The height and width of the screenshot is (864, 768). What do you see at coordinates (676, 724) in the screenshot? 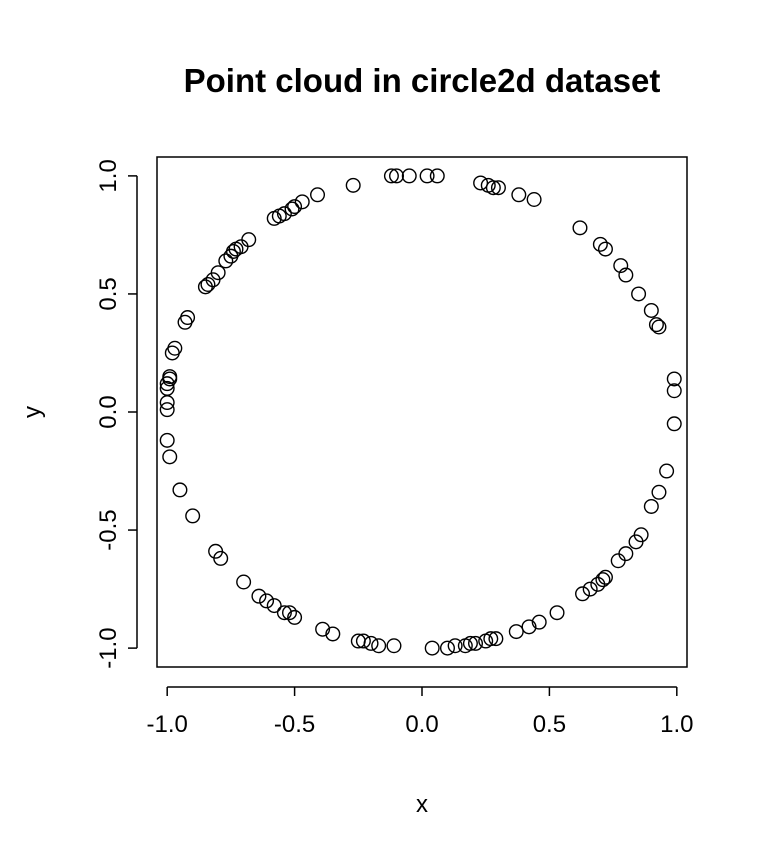
I see `x-tick-label: 1.0` at bounding box center [676, 724].